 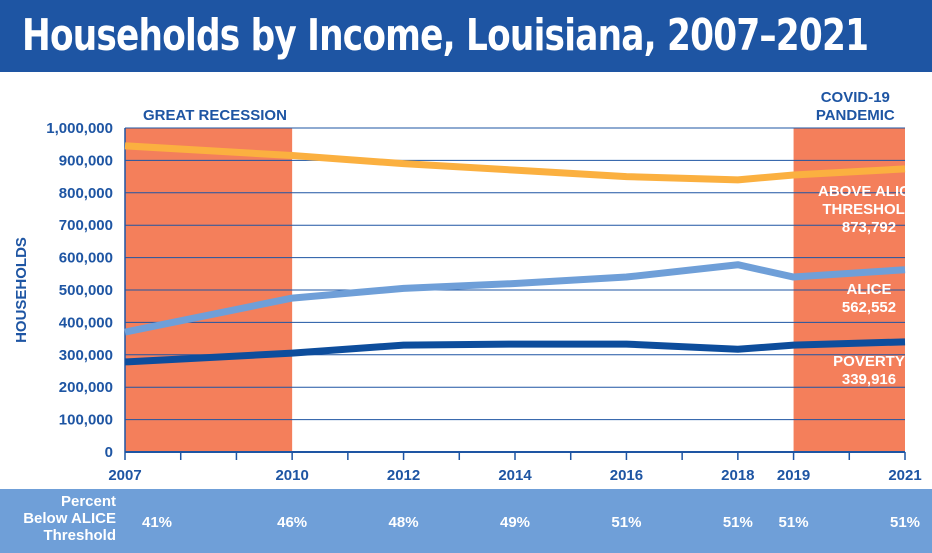 What do you see at coordinates (904, 475) in the screenshot?
I see `x-tick-label: 2021` at bounding box center [904, 475].